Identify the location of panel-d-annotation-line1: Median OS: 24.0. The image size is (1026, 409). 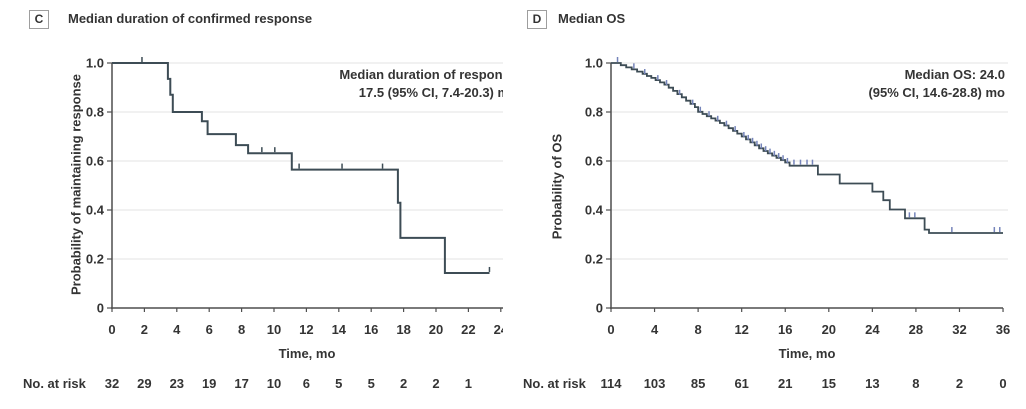
(954, 74).